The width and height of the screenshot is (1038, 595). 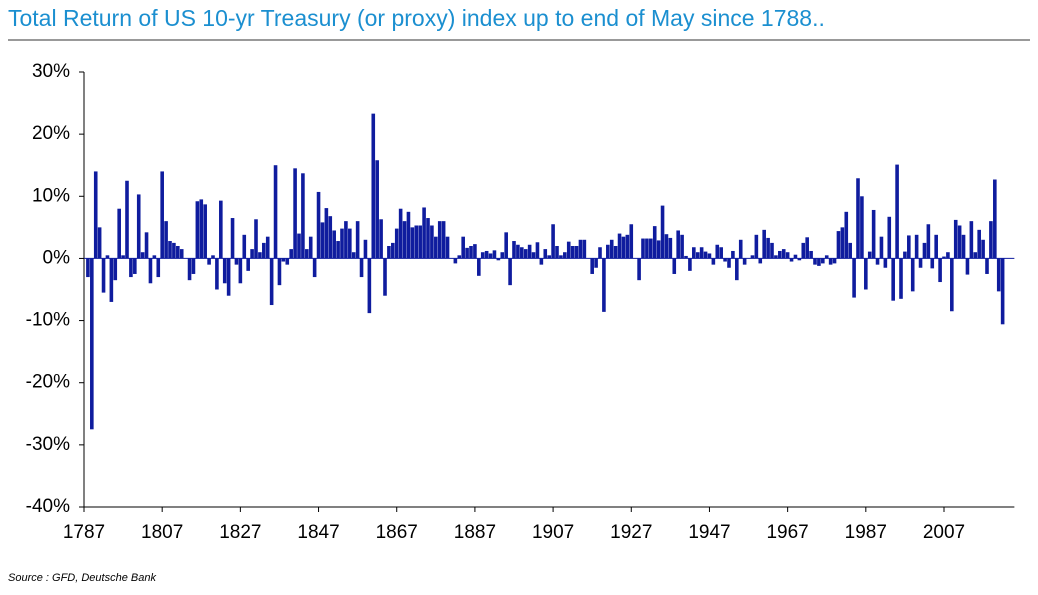 I want to click on x-tick-label: 1807, so click(x=162, y=532).